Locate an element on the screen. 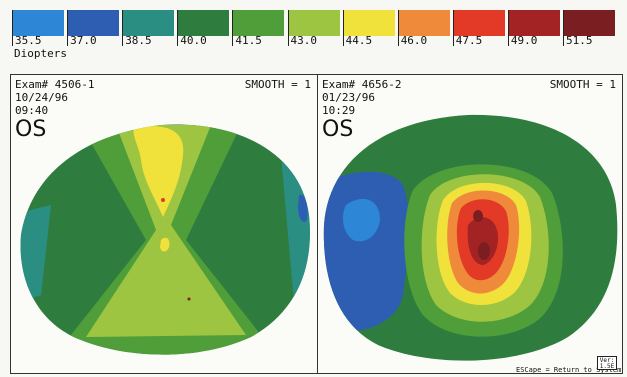 This screenshot has width=627, height=377. escape-return-hint: ESCape = Return to System Menu. is located at coordinates (569, 370).